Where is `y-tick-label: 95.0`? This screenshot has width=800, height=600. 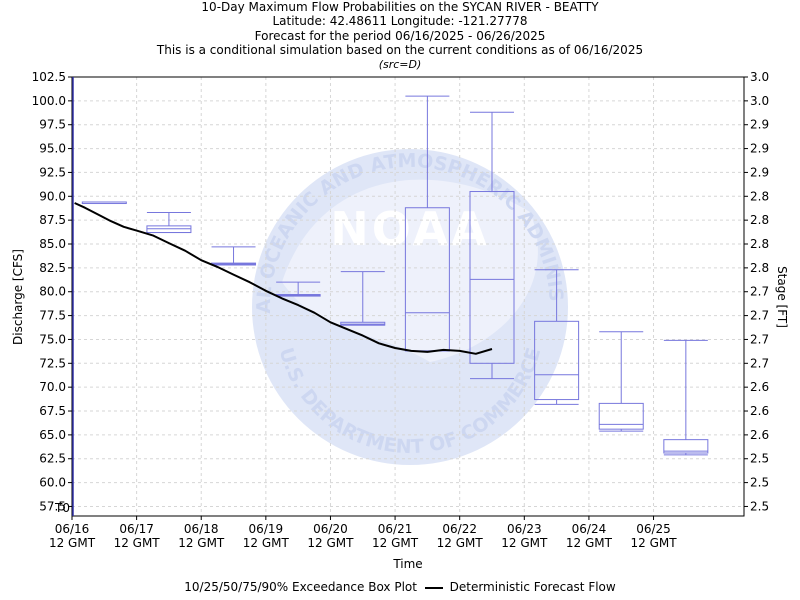
y-tick-label: 95.0 is located at coordinates (52, 149).